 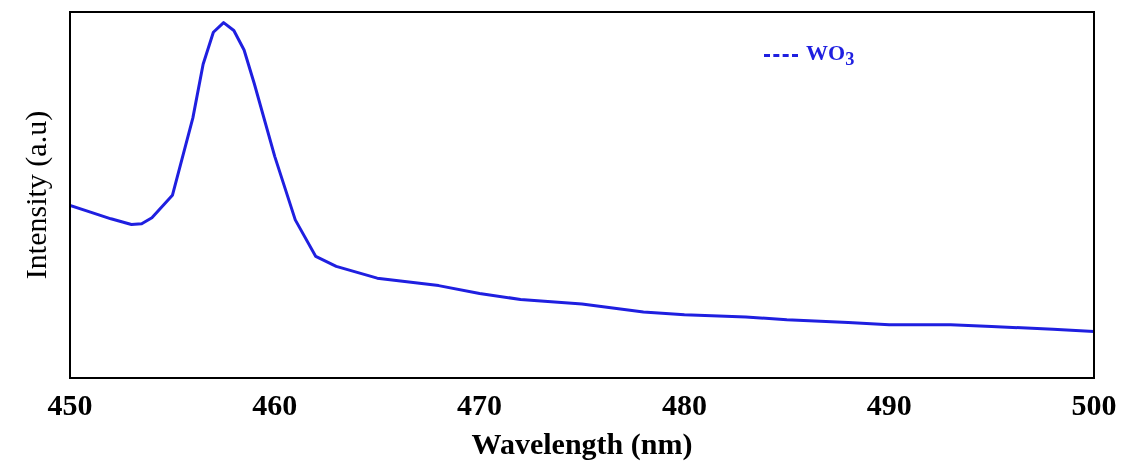 I want to click on legend-label: WO$_{3}$, so click(x=830, y=55).